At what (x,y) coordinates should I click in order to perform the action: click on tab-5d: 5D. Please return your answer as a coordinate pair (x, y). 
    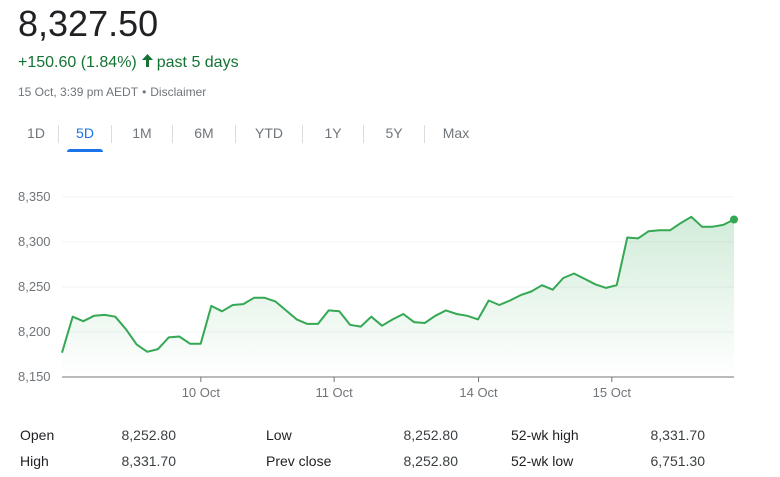
    Looking at the image, I should click on (85, 135).